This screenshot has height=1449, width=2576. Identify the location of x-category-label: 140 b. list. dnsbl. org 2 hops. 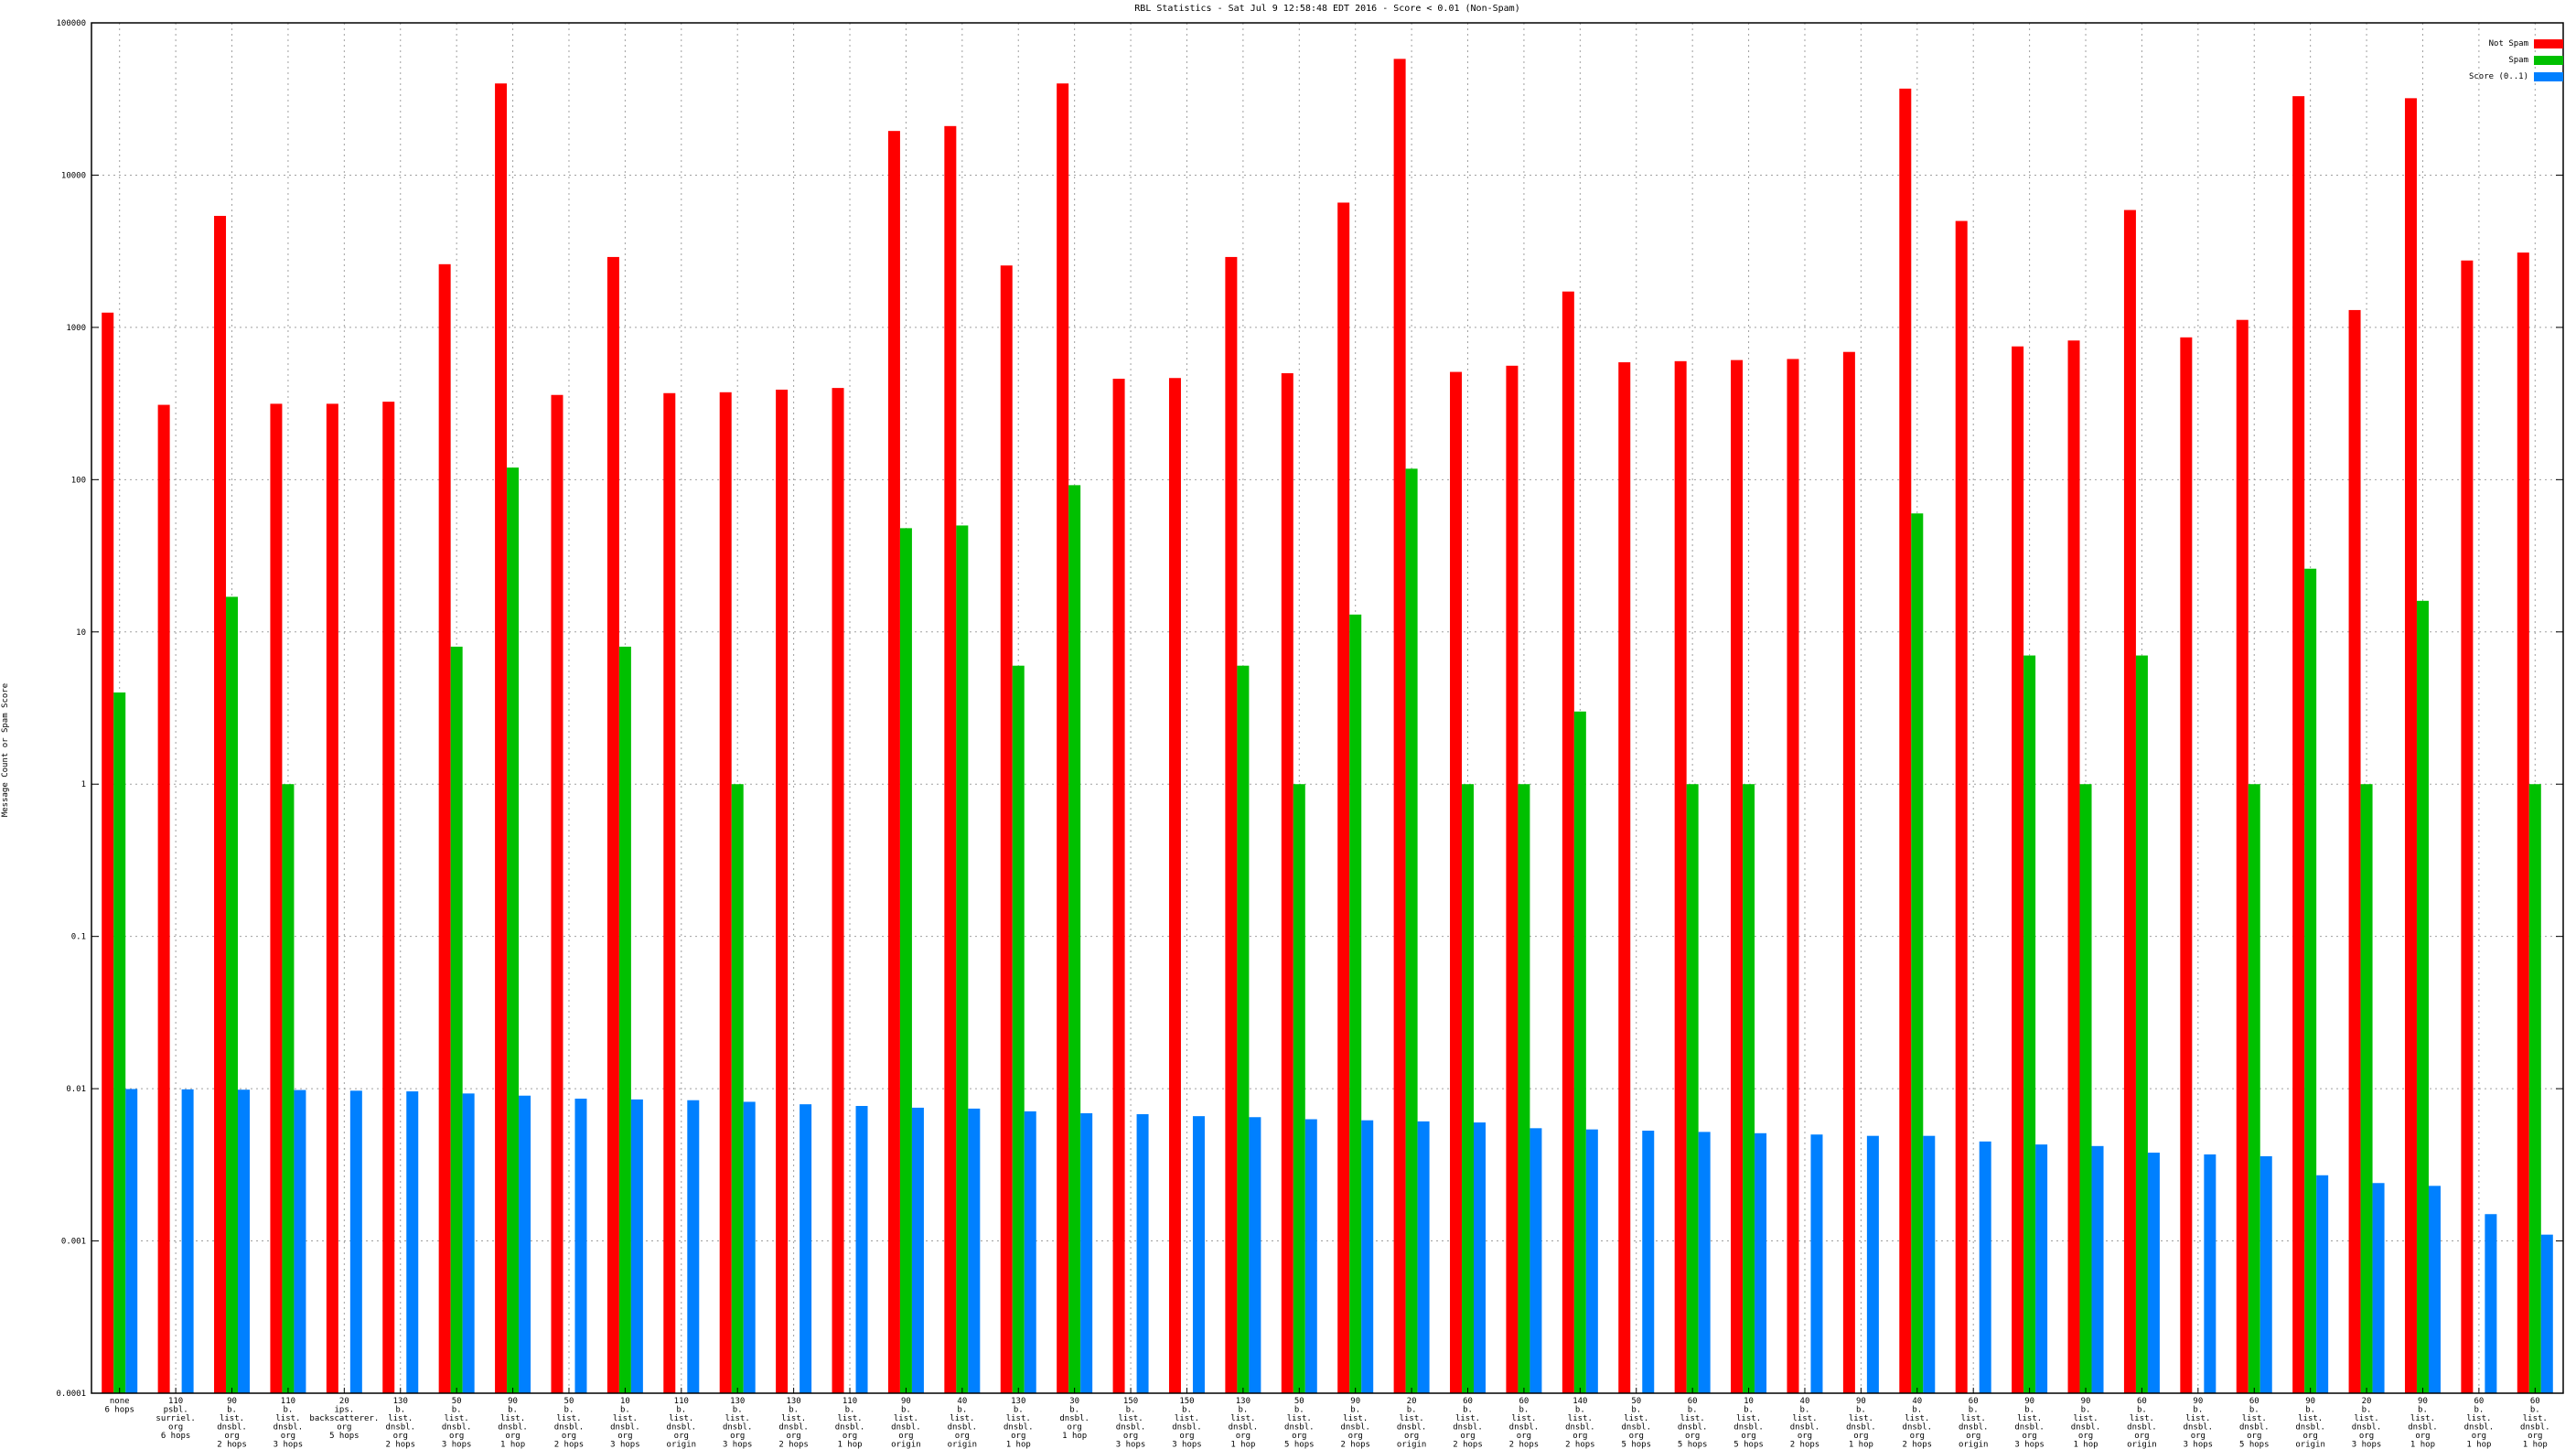
(1580, 1423).